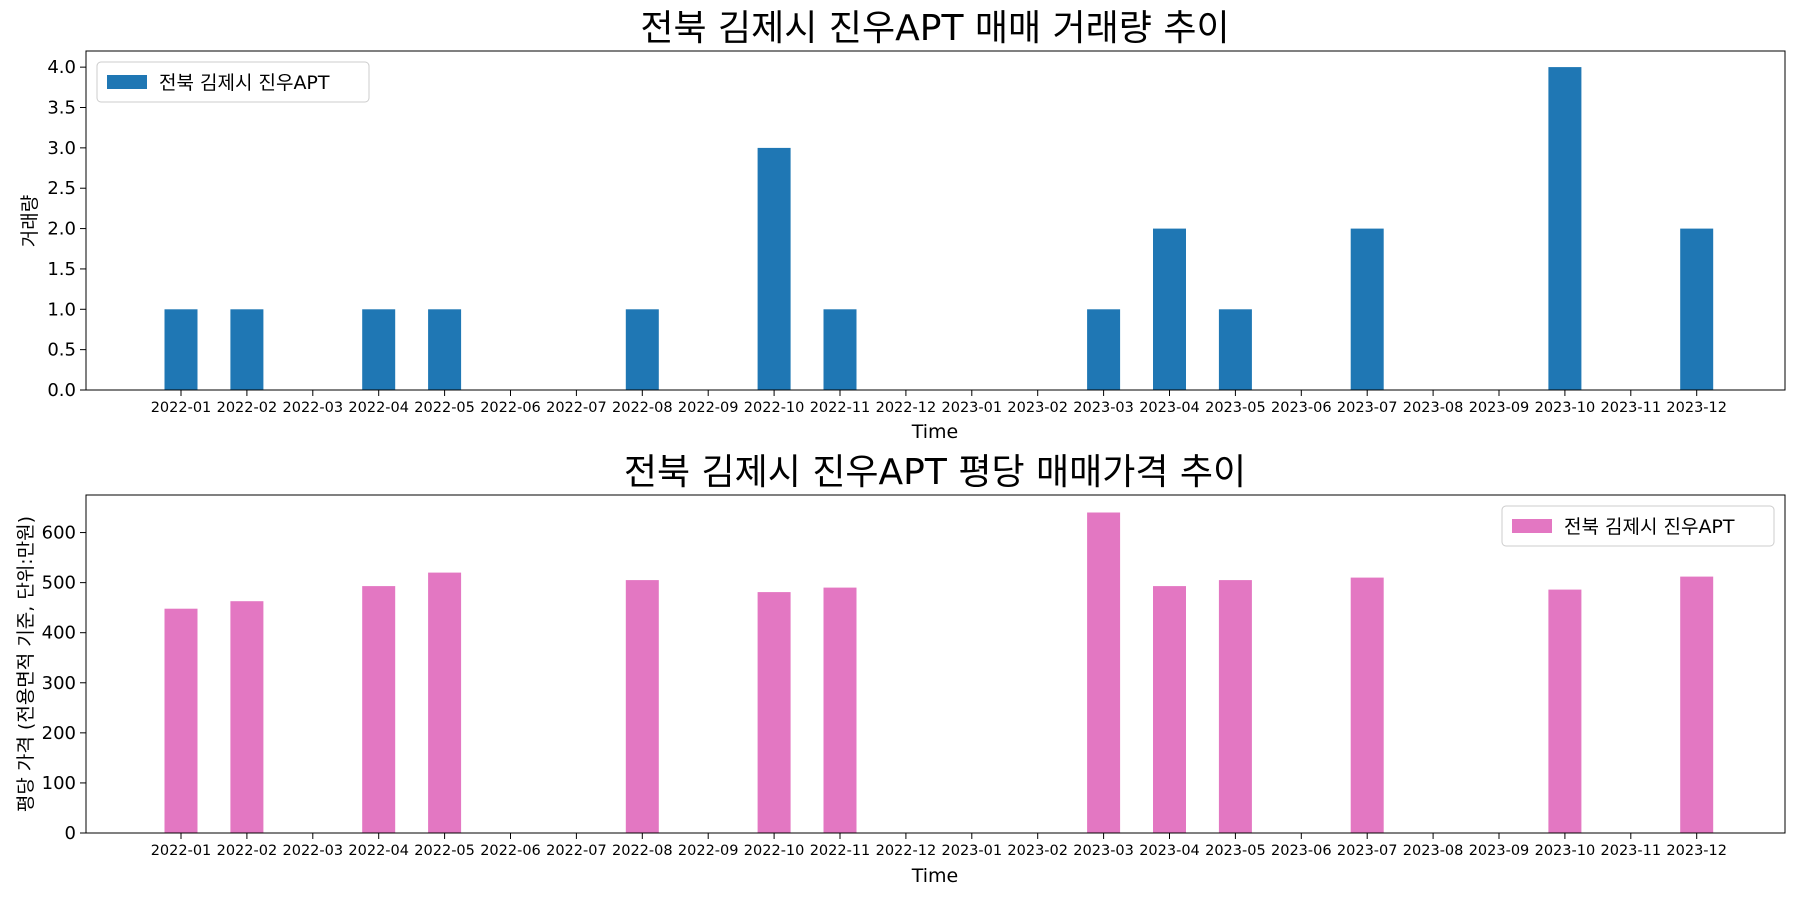 The height and width of the screenshot is (900, 1800). What do you see at coordinates (70, 833) in the screenshot?
I see `ytick-label: 0` at bounding box center [70, 833].